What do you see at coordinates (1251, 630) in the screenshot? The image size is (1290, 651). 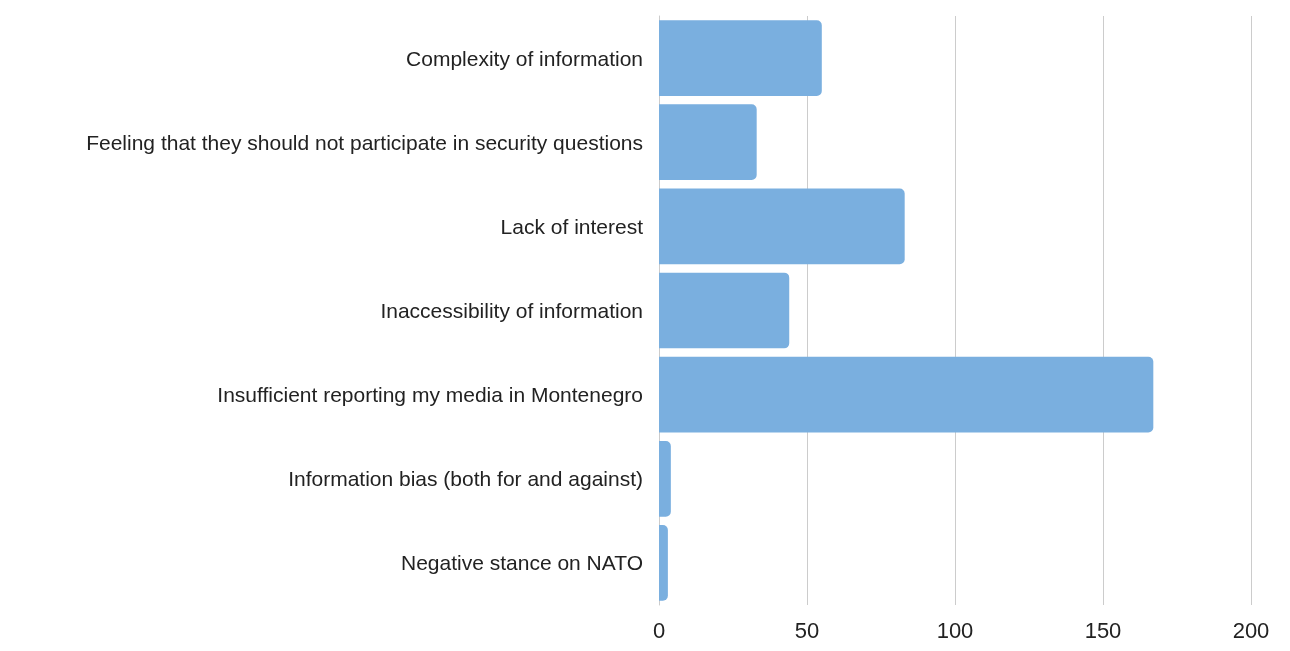 I see `x-tick-label: 200` at bounding box center [1251, 630].